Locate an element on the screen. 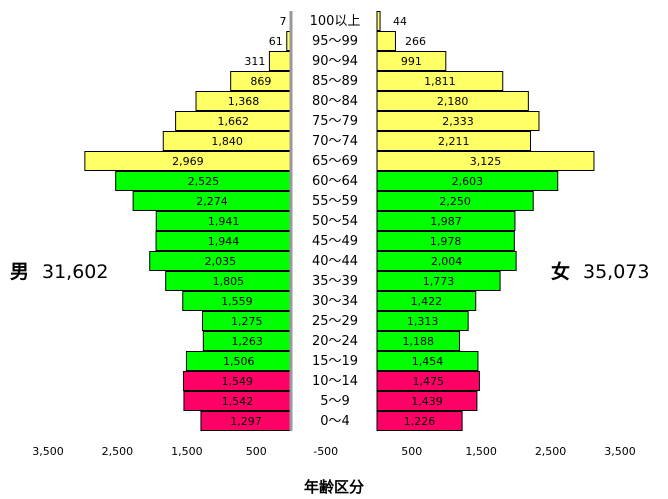 Image resolution: width=668 pixels, height=499 pixels. female-value-label: 1,475 is located at coordinates (428, 381).